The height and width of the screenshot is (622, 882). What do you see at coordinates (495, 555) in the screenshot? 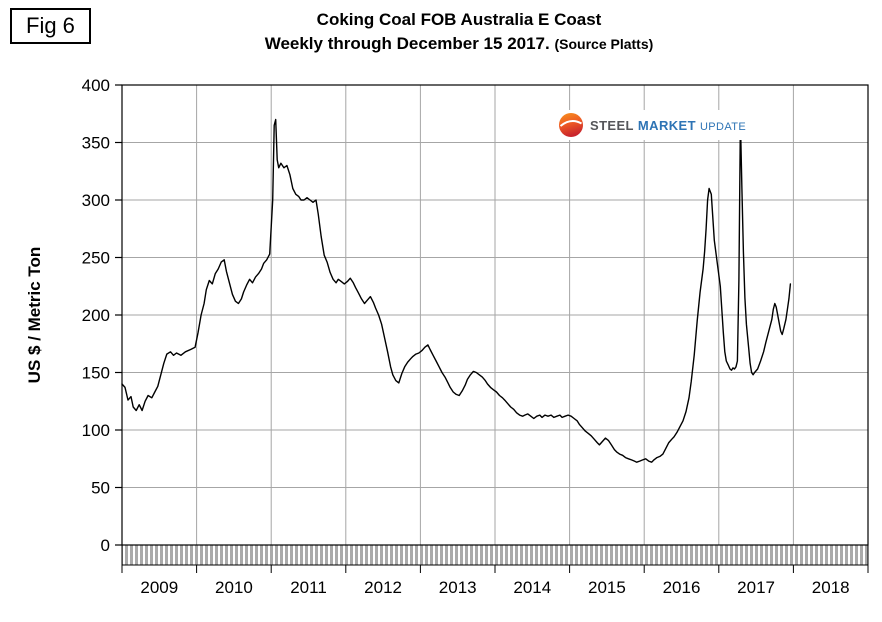
I see `x-axis-hatch-band` at bounding box center [495, 555].